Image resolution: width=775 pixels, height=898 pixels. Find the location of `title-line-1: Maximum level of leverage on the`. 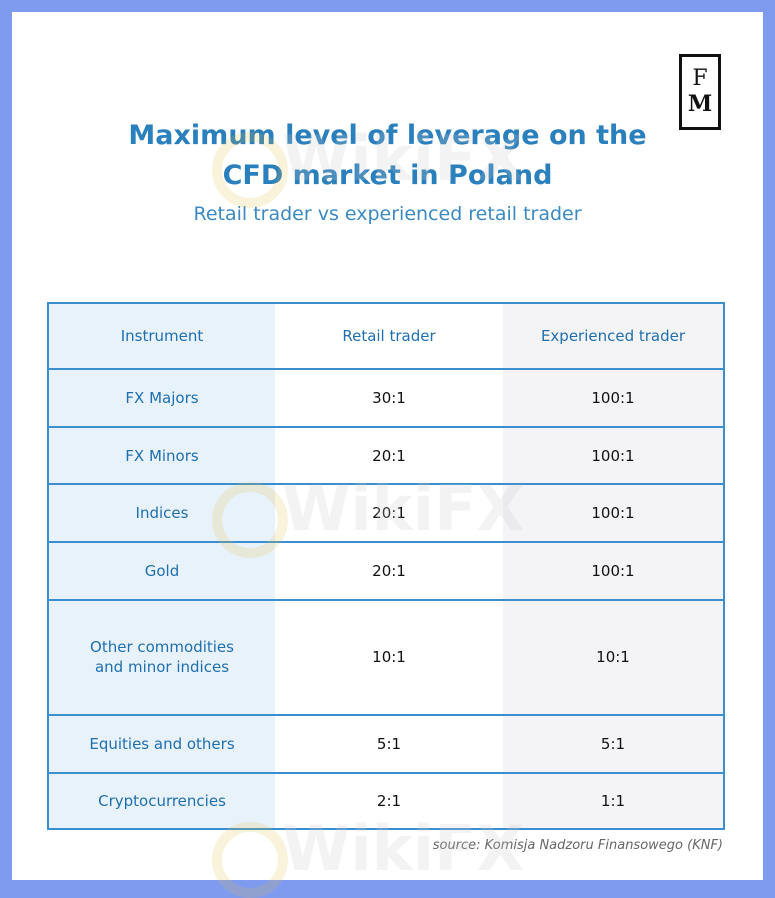

title-line-1: Maximum level of leverage on the is located at coordinates (387, 135).